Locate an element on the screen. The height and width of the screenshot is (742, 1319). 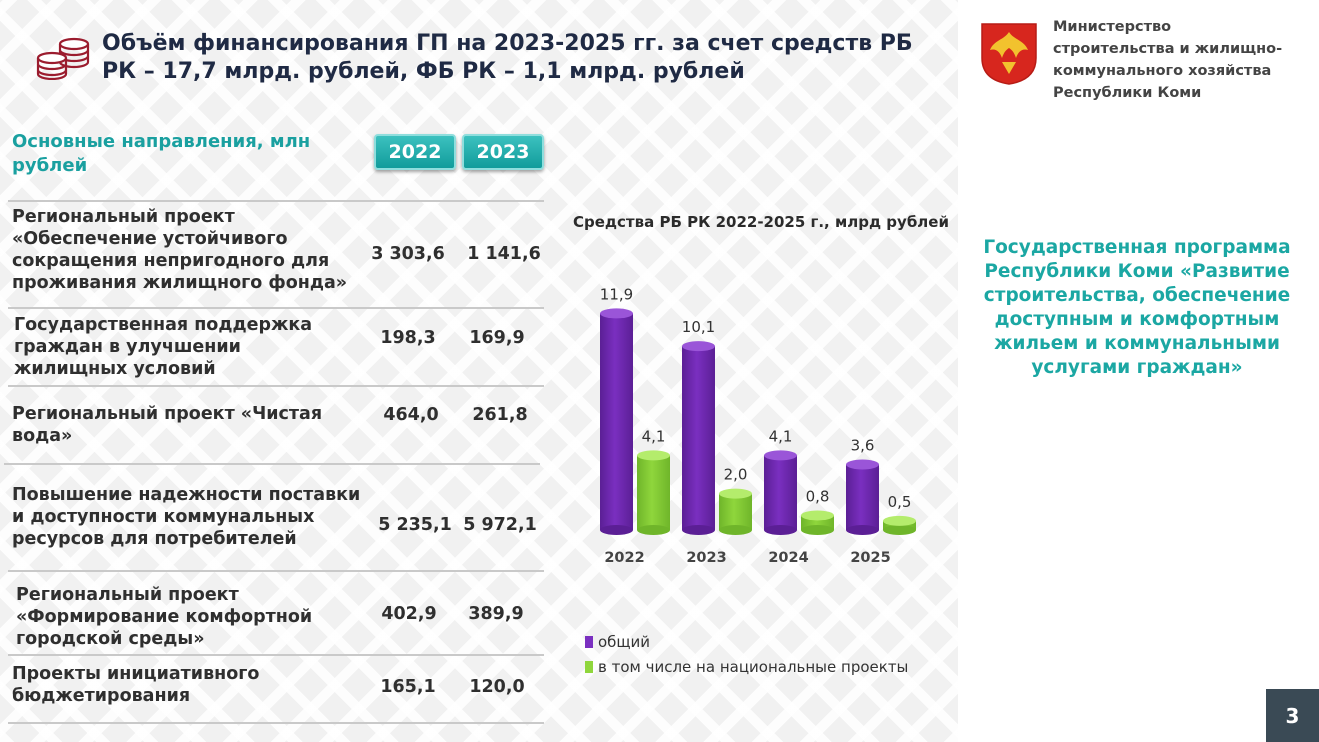
bar-national-2022 is located at coordinates (653, 492).